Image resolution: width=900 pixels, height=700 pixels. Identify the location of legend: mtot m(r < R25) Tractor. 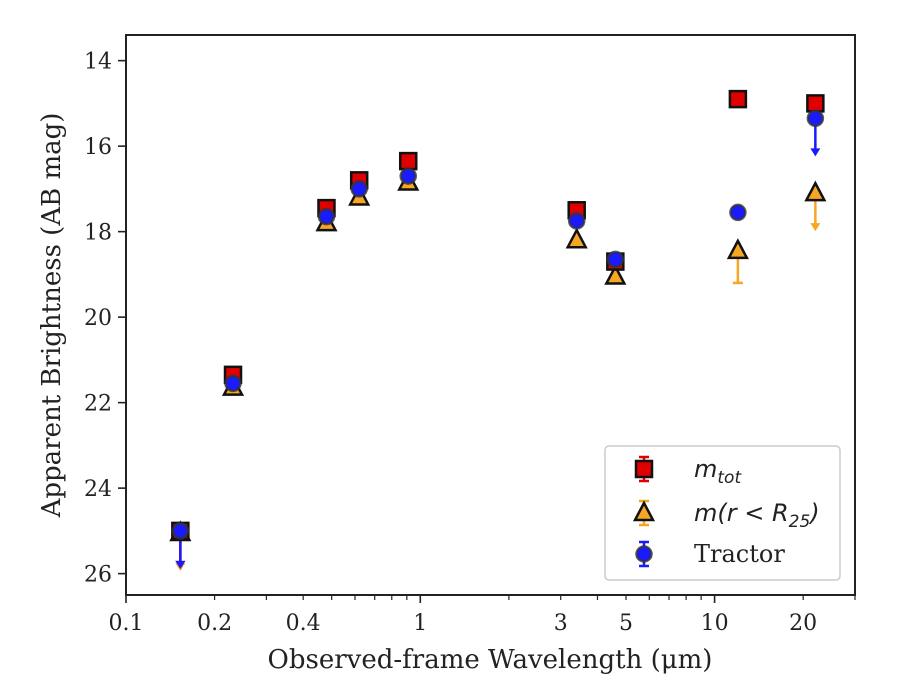
(722, 513).